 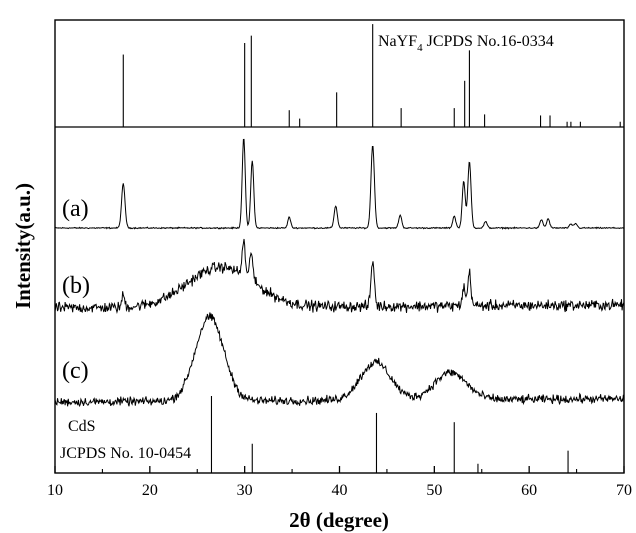 What do you see at coordinates (434, 490) in the screenshot?
I see `x-tick-label-50: 50` at bounding box center [434, 490].